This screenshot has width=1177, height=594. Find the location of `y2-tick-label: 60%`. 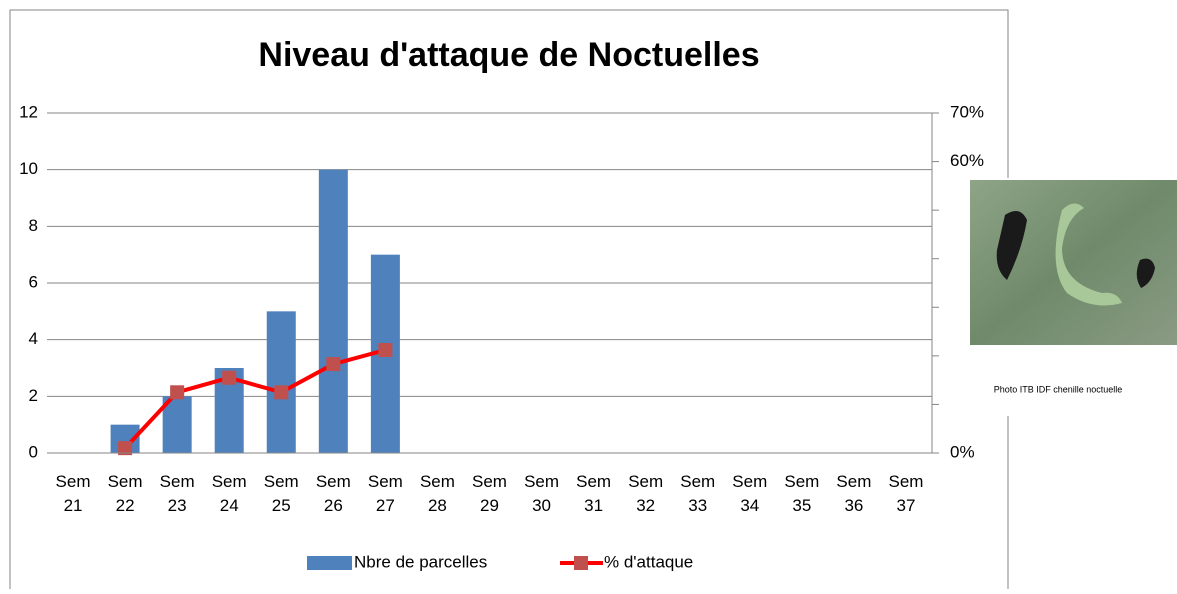

y2-tick-label: 60% is located at coordinates (967, 160).